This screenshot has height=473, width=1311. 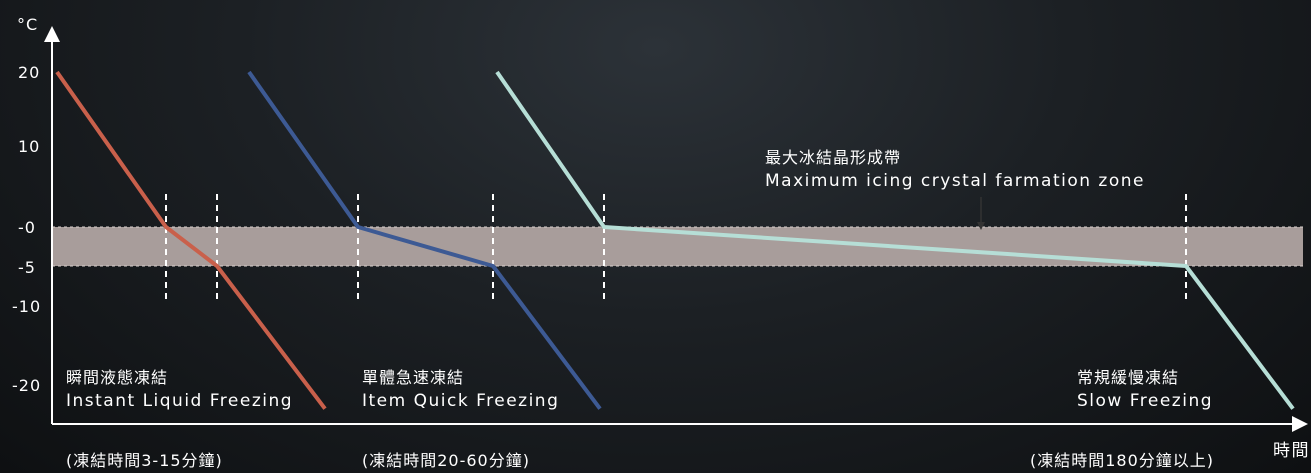 I want to click on series-label-zh: 常規緩慢凍結, so click(x=1128, y=377).